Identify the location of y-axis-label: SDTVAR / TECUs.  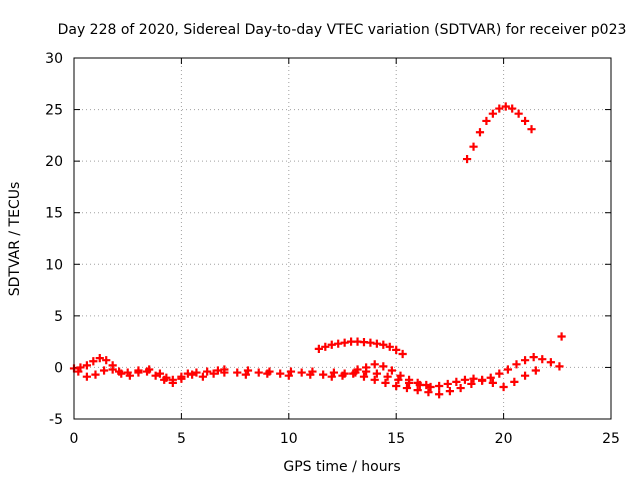
(15, 239).